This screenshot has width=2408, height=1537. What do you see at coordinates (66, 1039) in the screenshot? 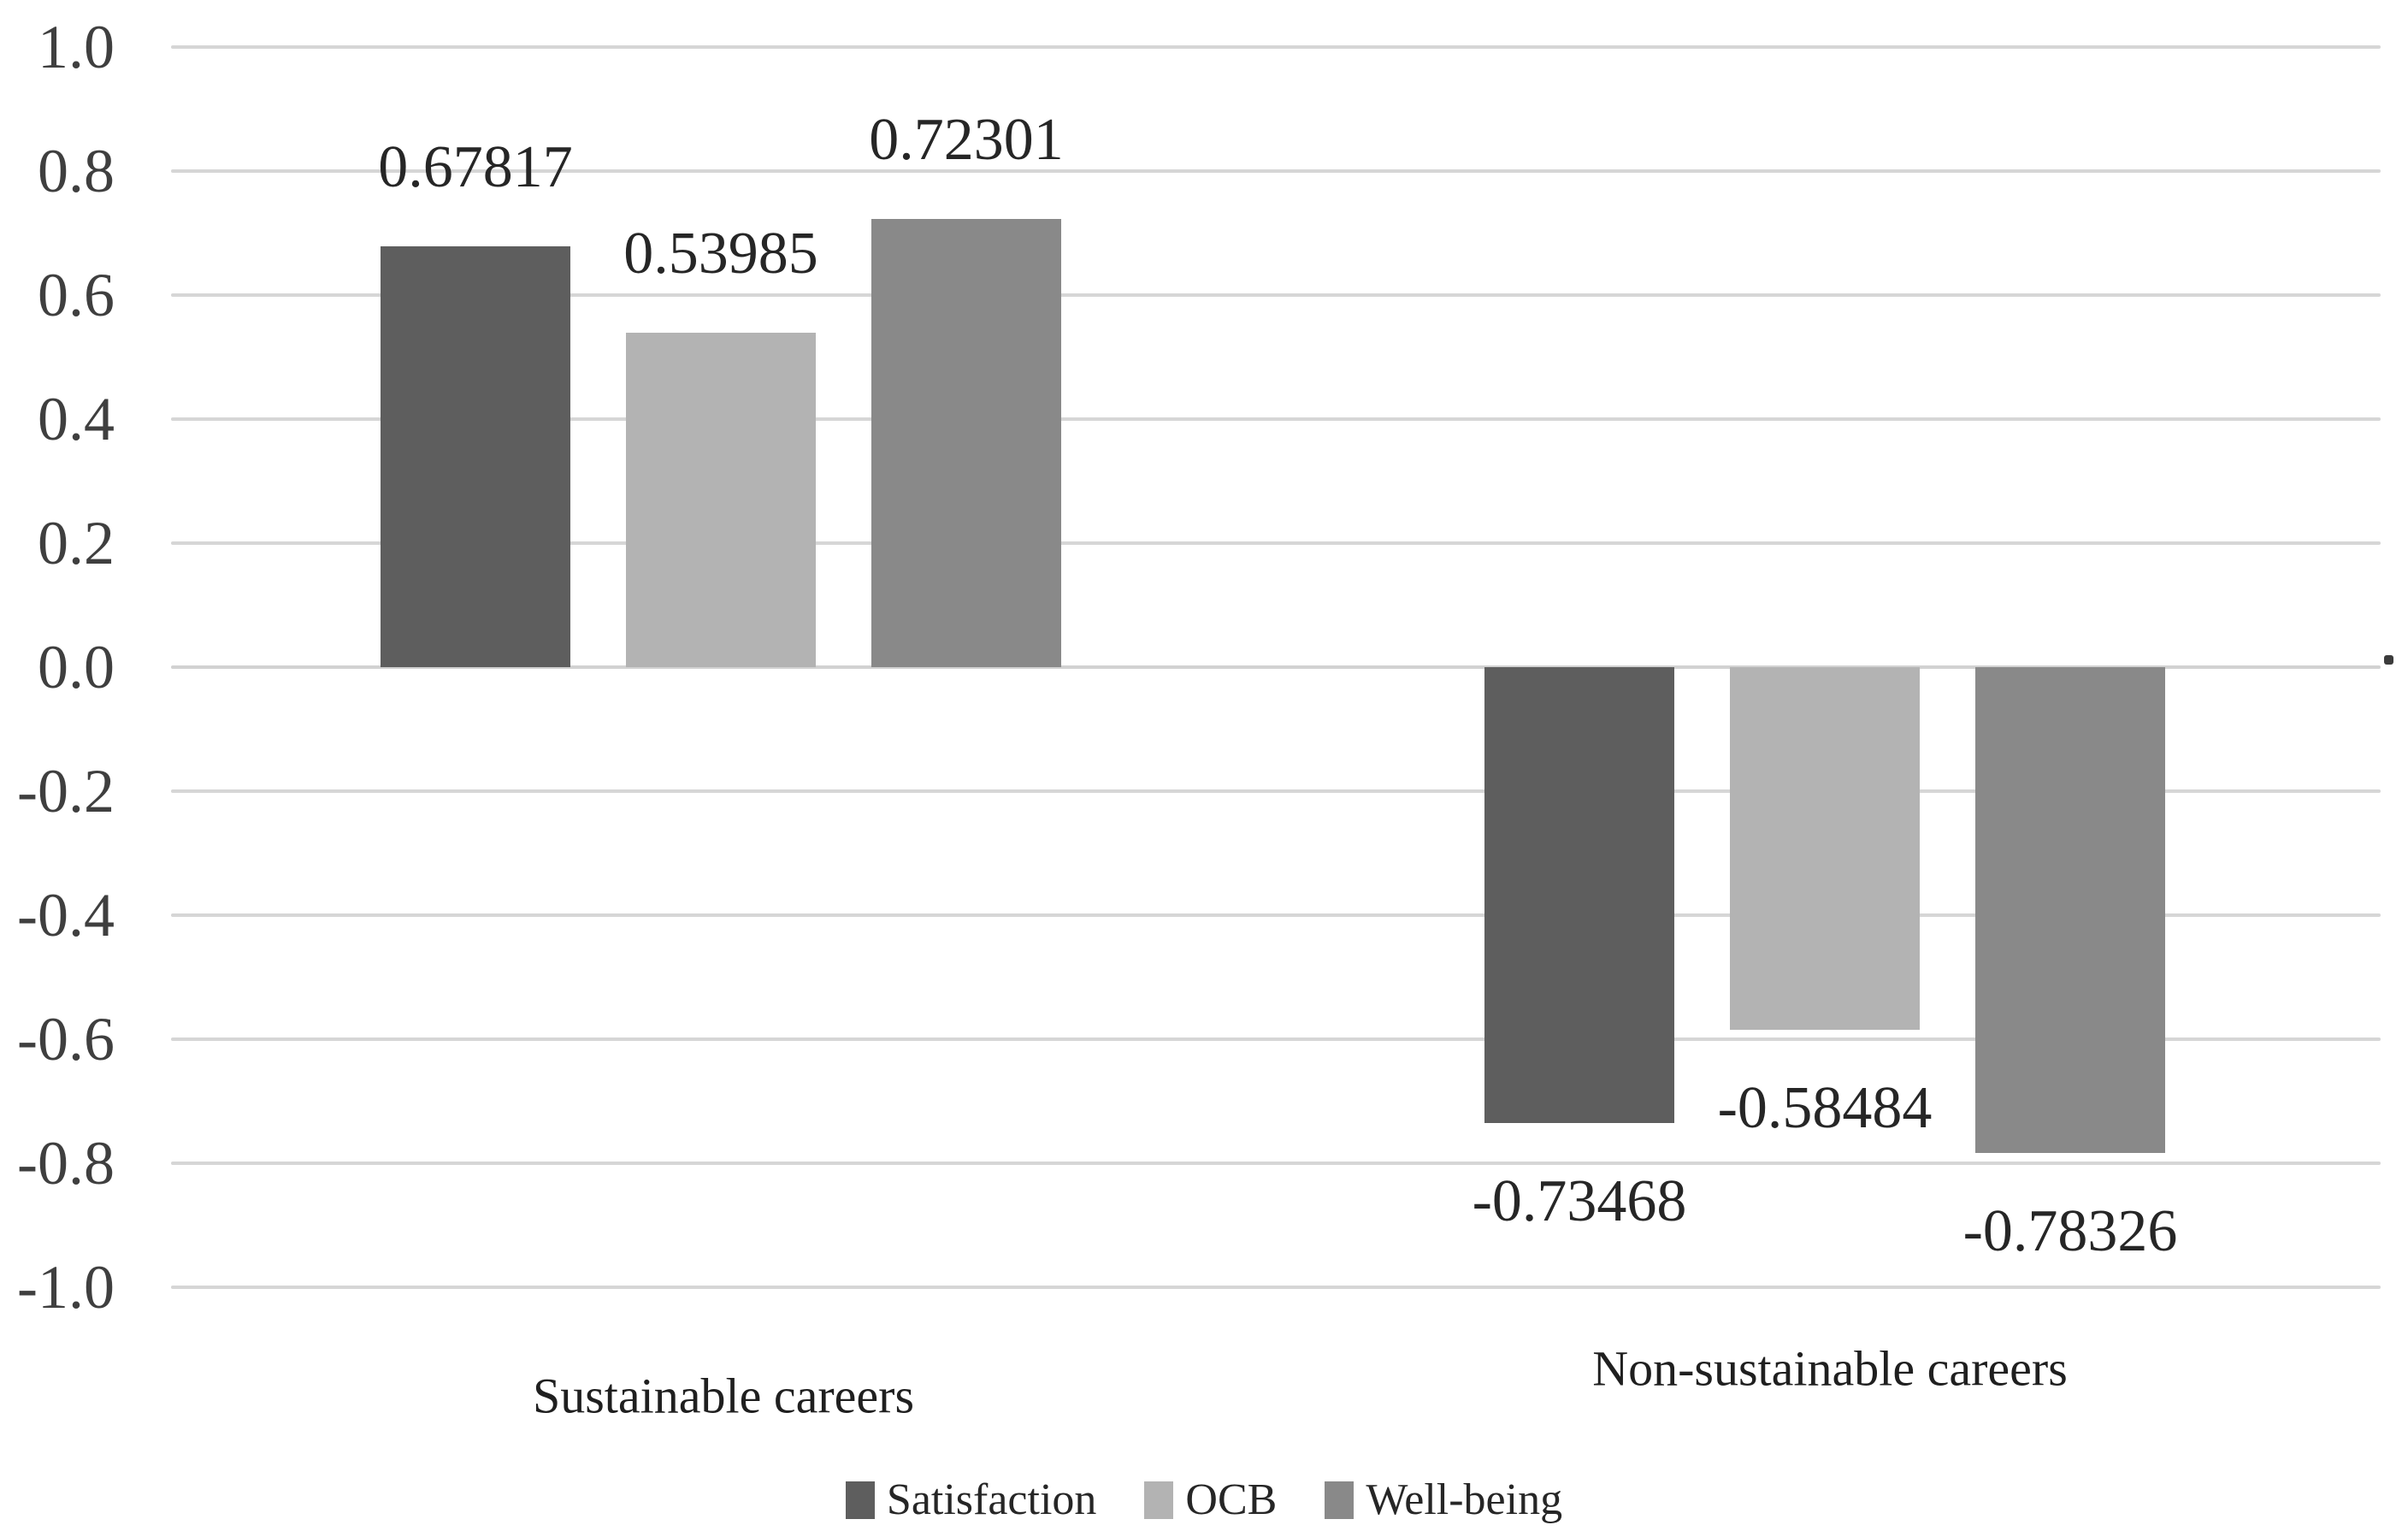
I see `y-axis-tick-label: -0.6` at bounding box center [66, 1039].